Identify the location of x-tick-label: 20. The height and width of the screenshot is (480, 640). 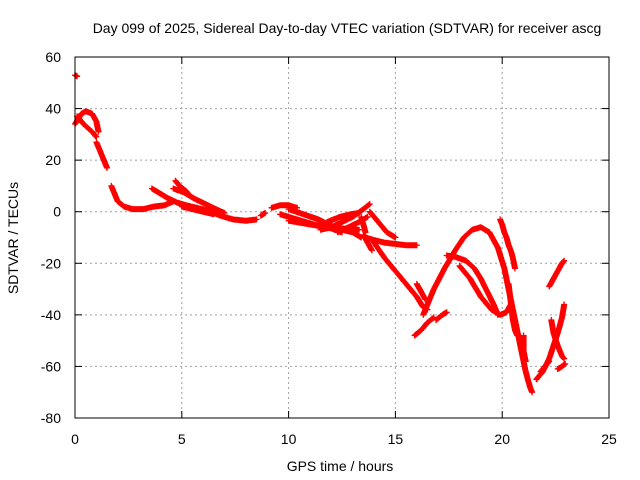
(502, 439).